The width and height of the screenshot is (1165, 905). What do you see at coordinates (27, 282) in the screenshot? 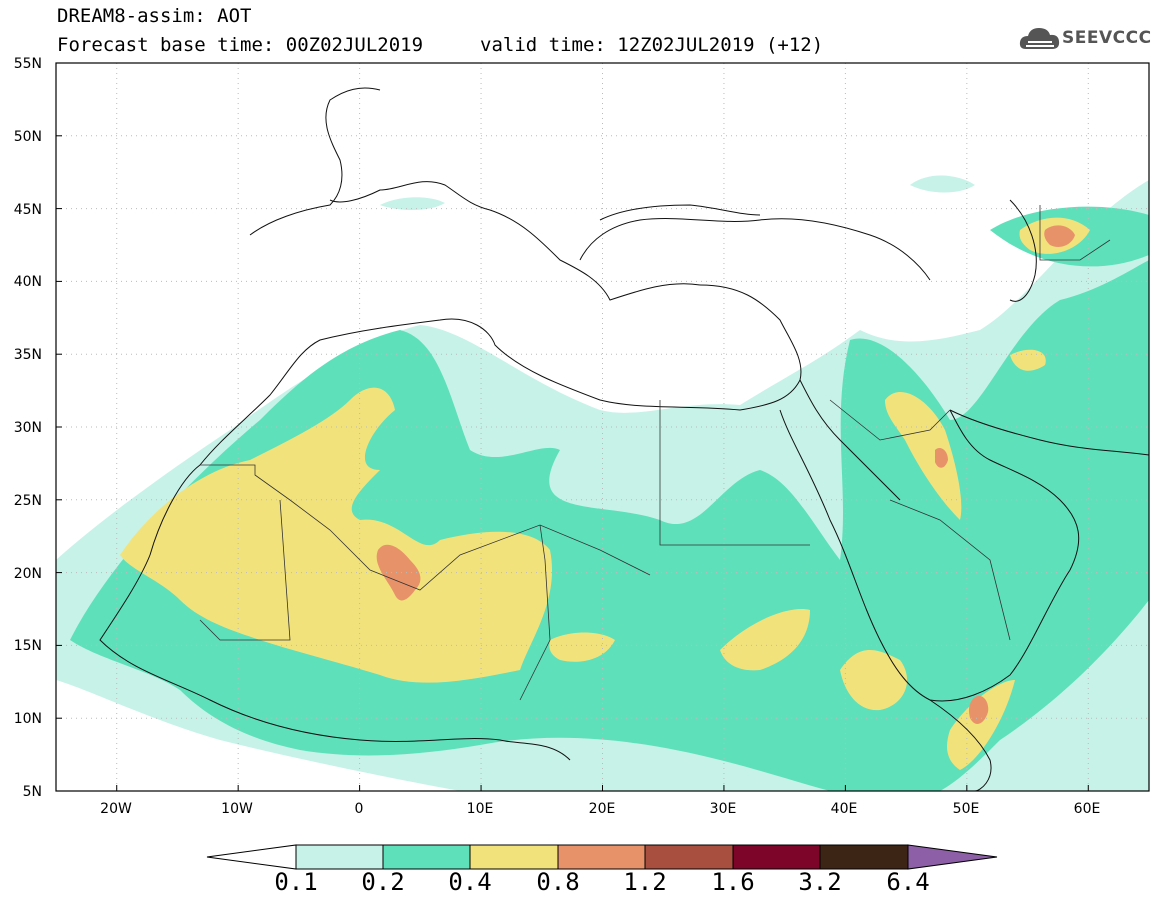
I see `lat-label: 40N` at bounding box center [27, 282].